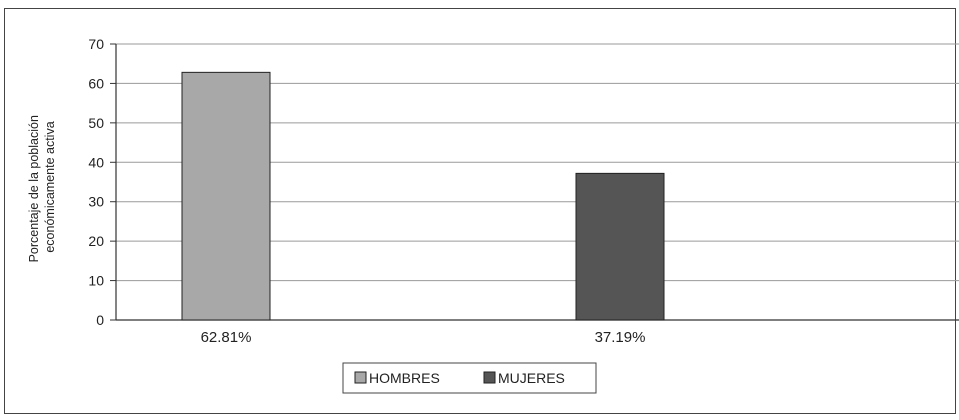 Image resolution: width=959 pixels, height=420 pixels. What do you see at coordinates (489, 377) in the screenshot?
I see `legend-swatch-mujeres` at bounding box center [489, 377].